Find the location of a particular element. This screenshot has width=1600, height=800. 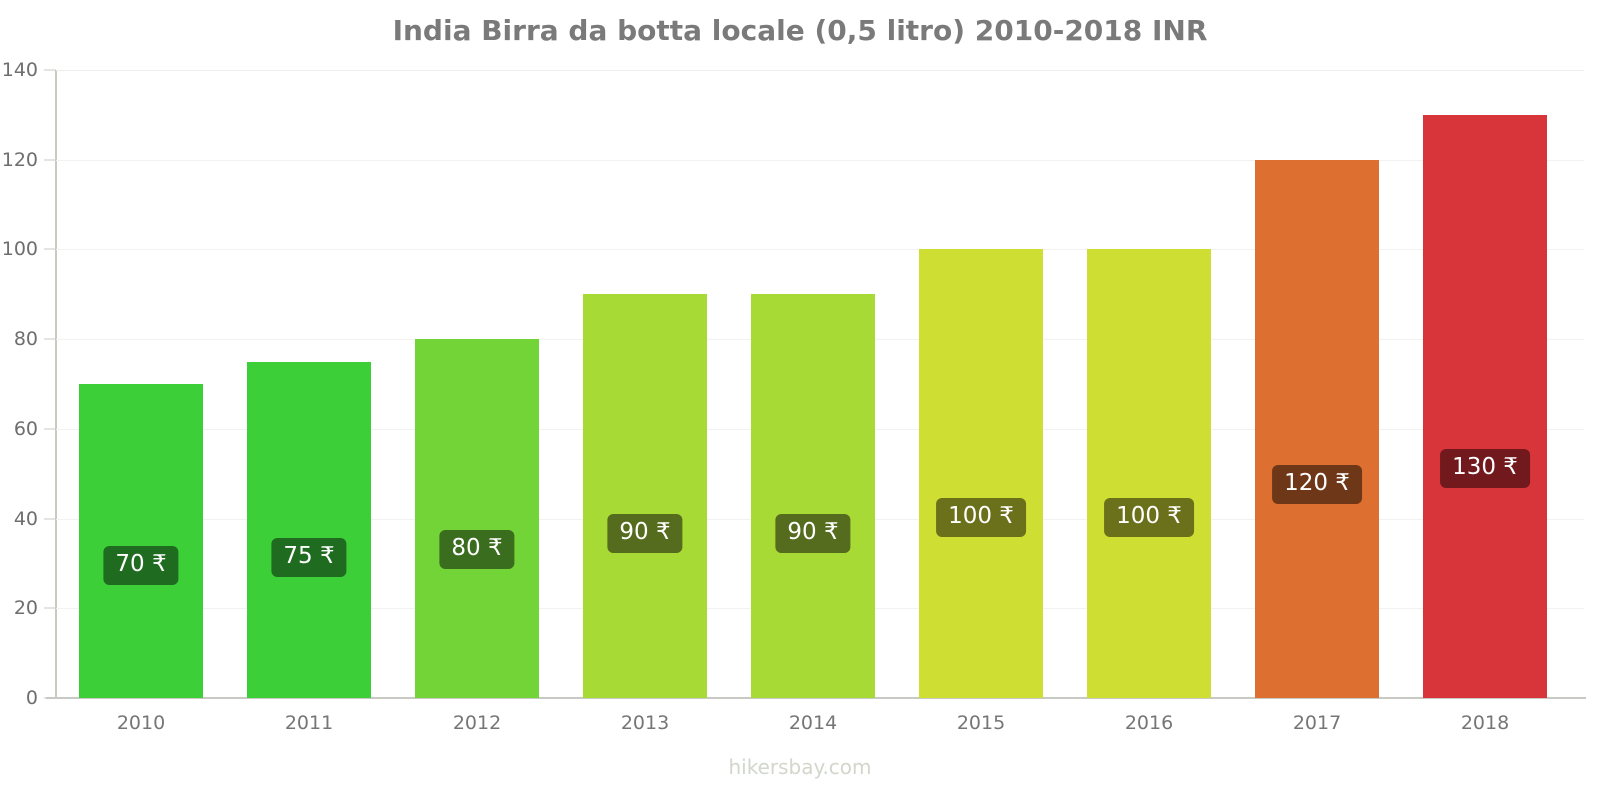

x-tick-label: 2016 is located at coordinates (1149, 723).